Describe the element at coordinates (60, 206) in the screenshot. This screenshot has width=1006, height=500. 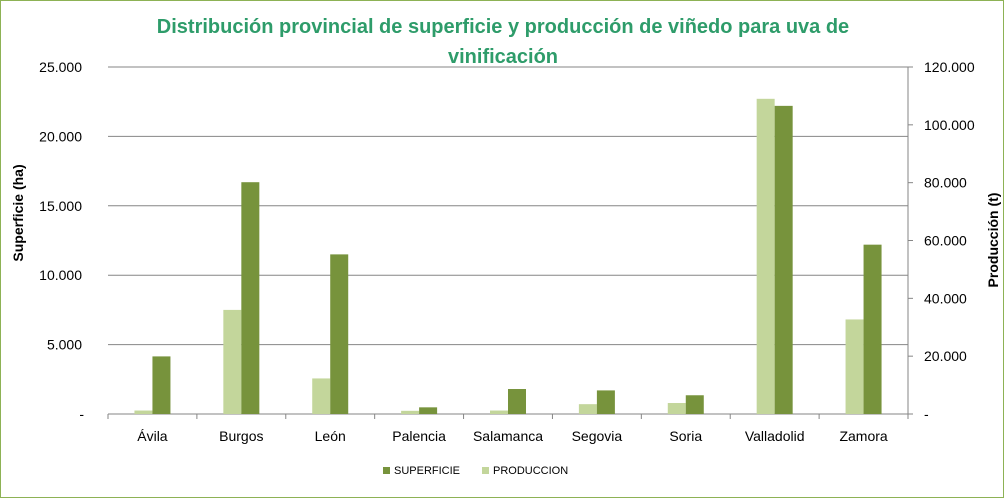
I see `y-left-tick-label: 15.000` at that location.